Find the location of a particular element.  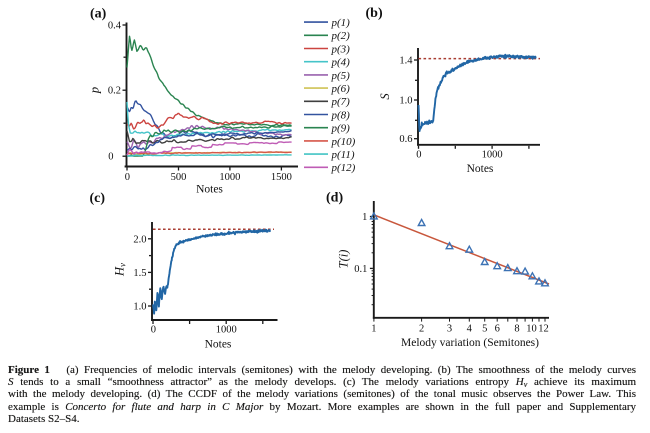

svg-text: 1500 is located at coordinates (281, 177).